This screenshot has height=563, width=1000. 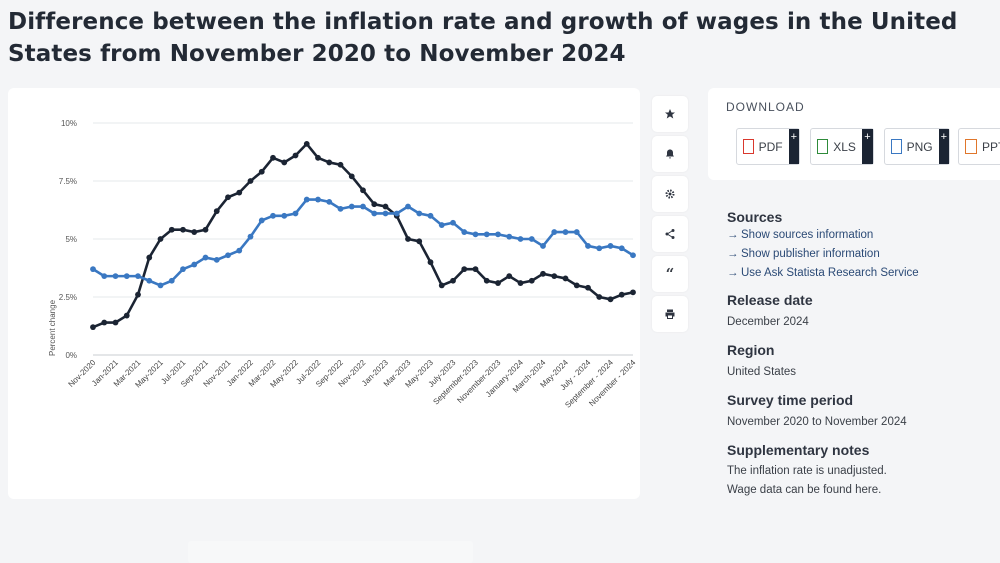 I want to click on star-icon, so click(x=670, y=114).